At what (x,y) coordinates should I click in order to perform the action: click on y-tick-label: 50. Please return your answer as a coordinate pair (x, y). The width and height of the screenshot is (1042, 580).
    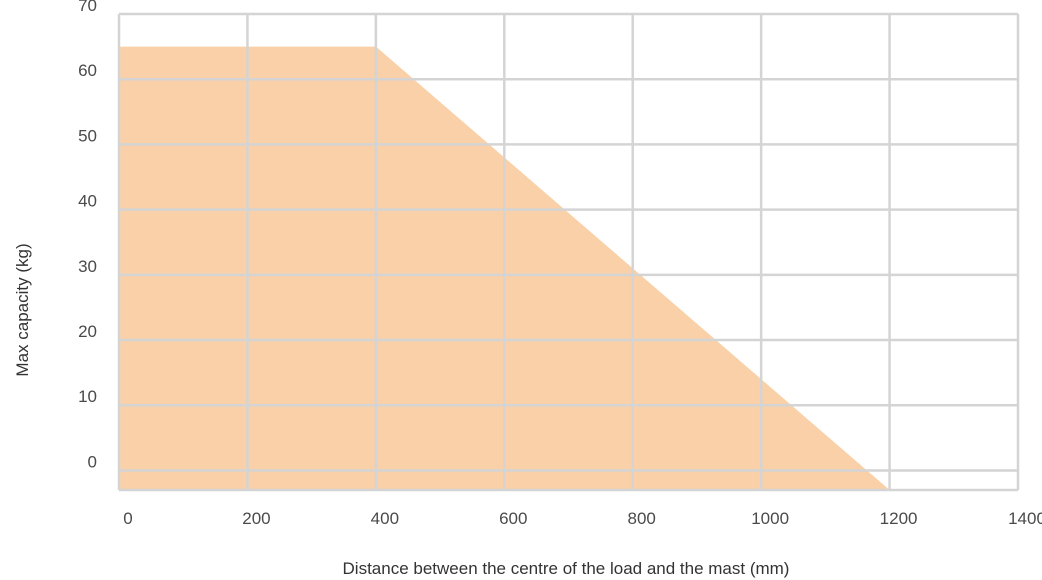
    Looking at the image, I should click on (87, 135).